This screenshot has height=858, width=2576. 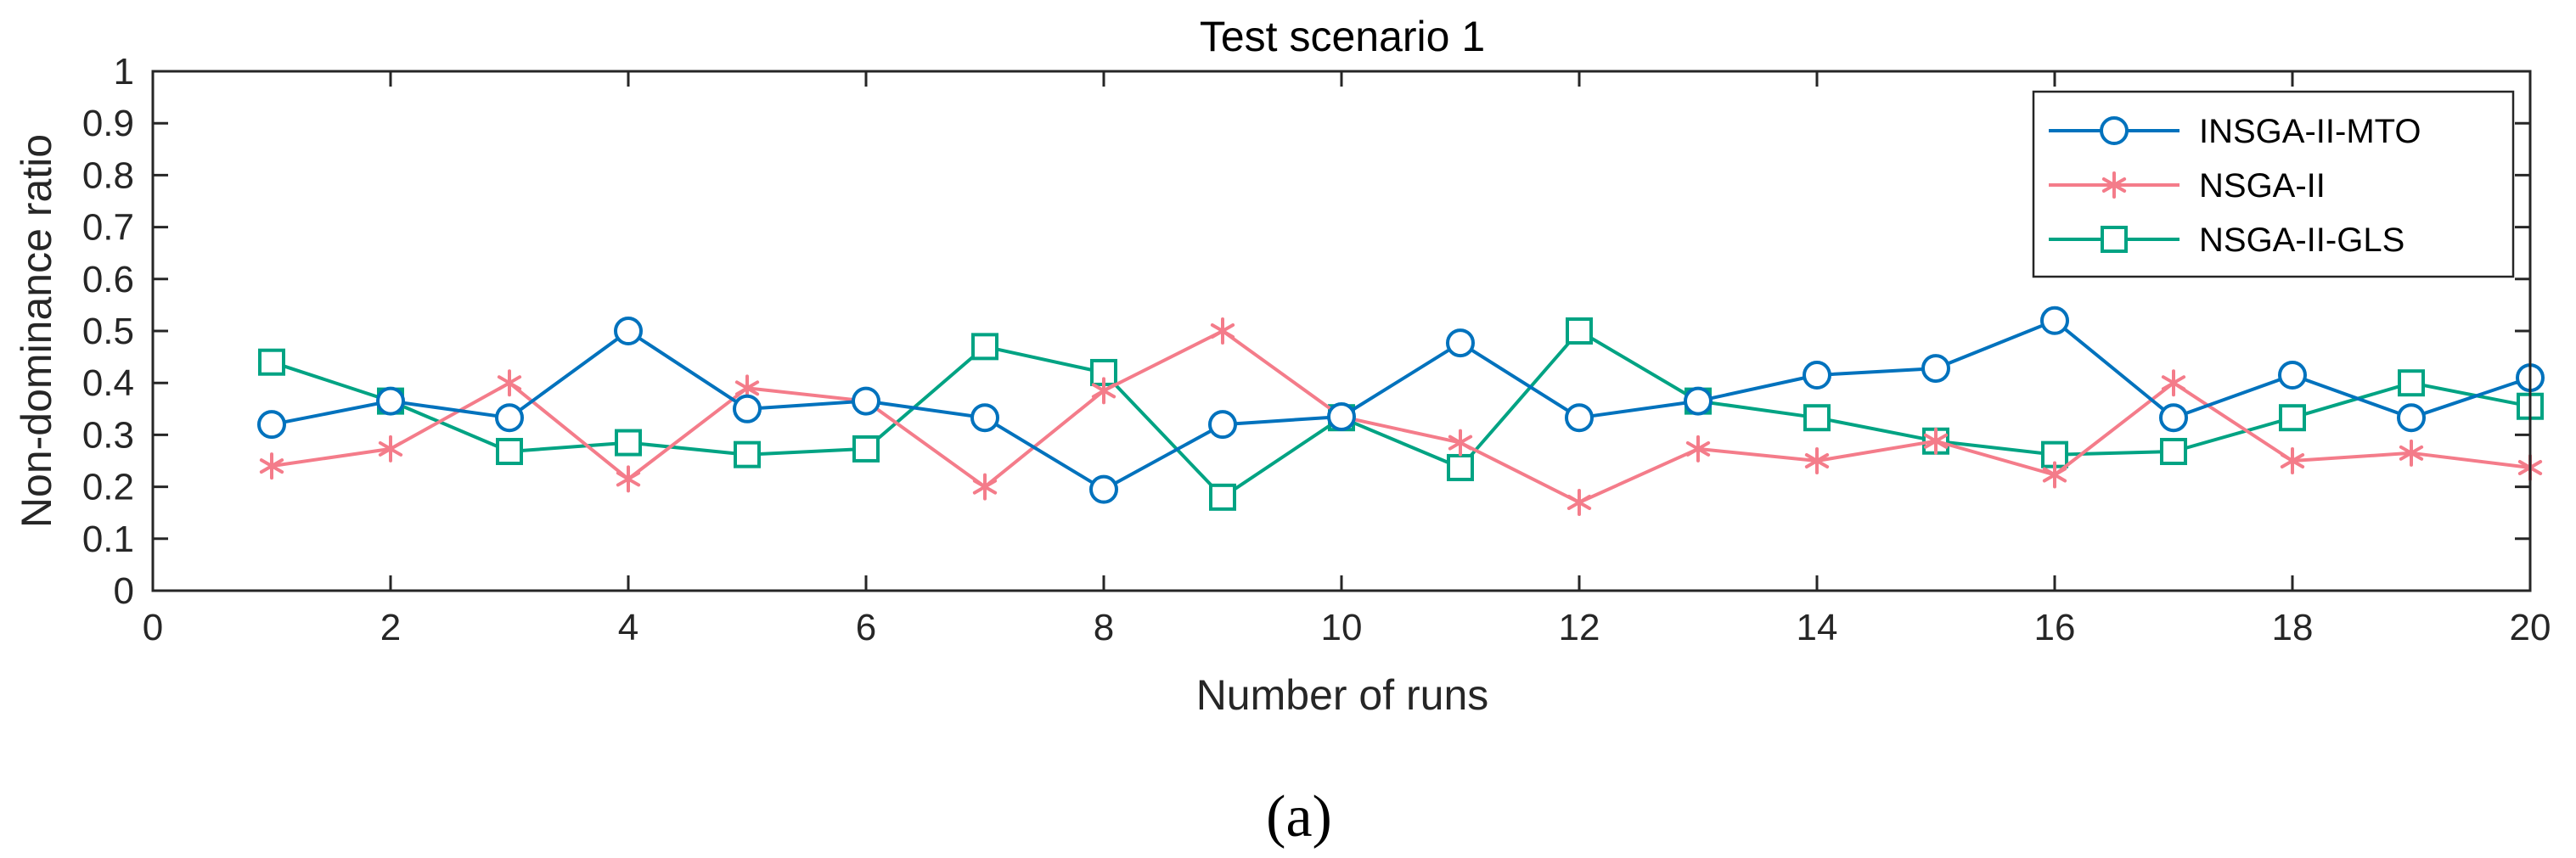 I want to click on x-tick-label: 8, so click(x=1104, y=627).